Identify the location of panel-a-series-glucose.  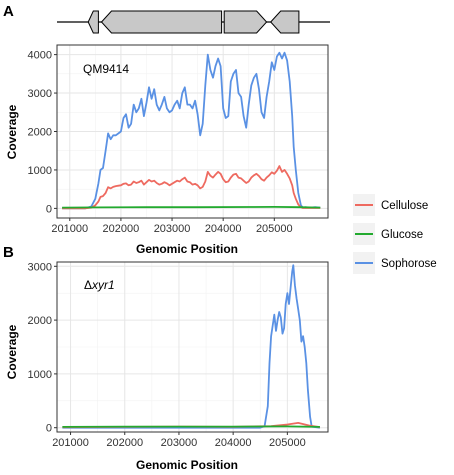
(191, 207).